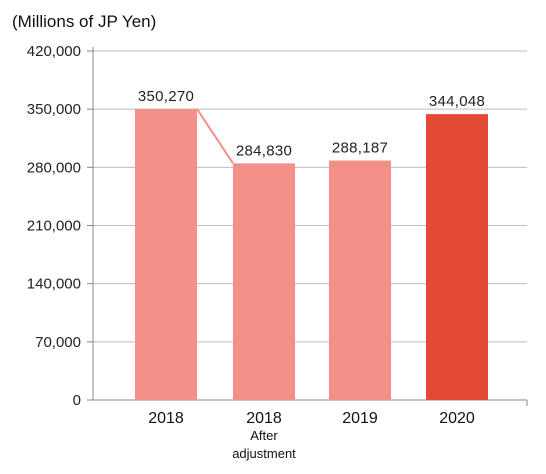 This screenshot has width=546, height=474. Describe the element at coordinates (264, 435) in the screenshot. I see `x-category-sublabel: After` at that location.